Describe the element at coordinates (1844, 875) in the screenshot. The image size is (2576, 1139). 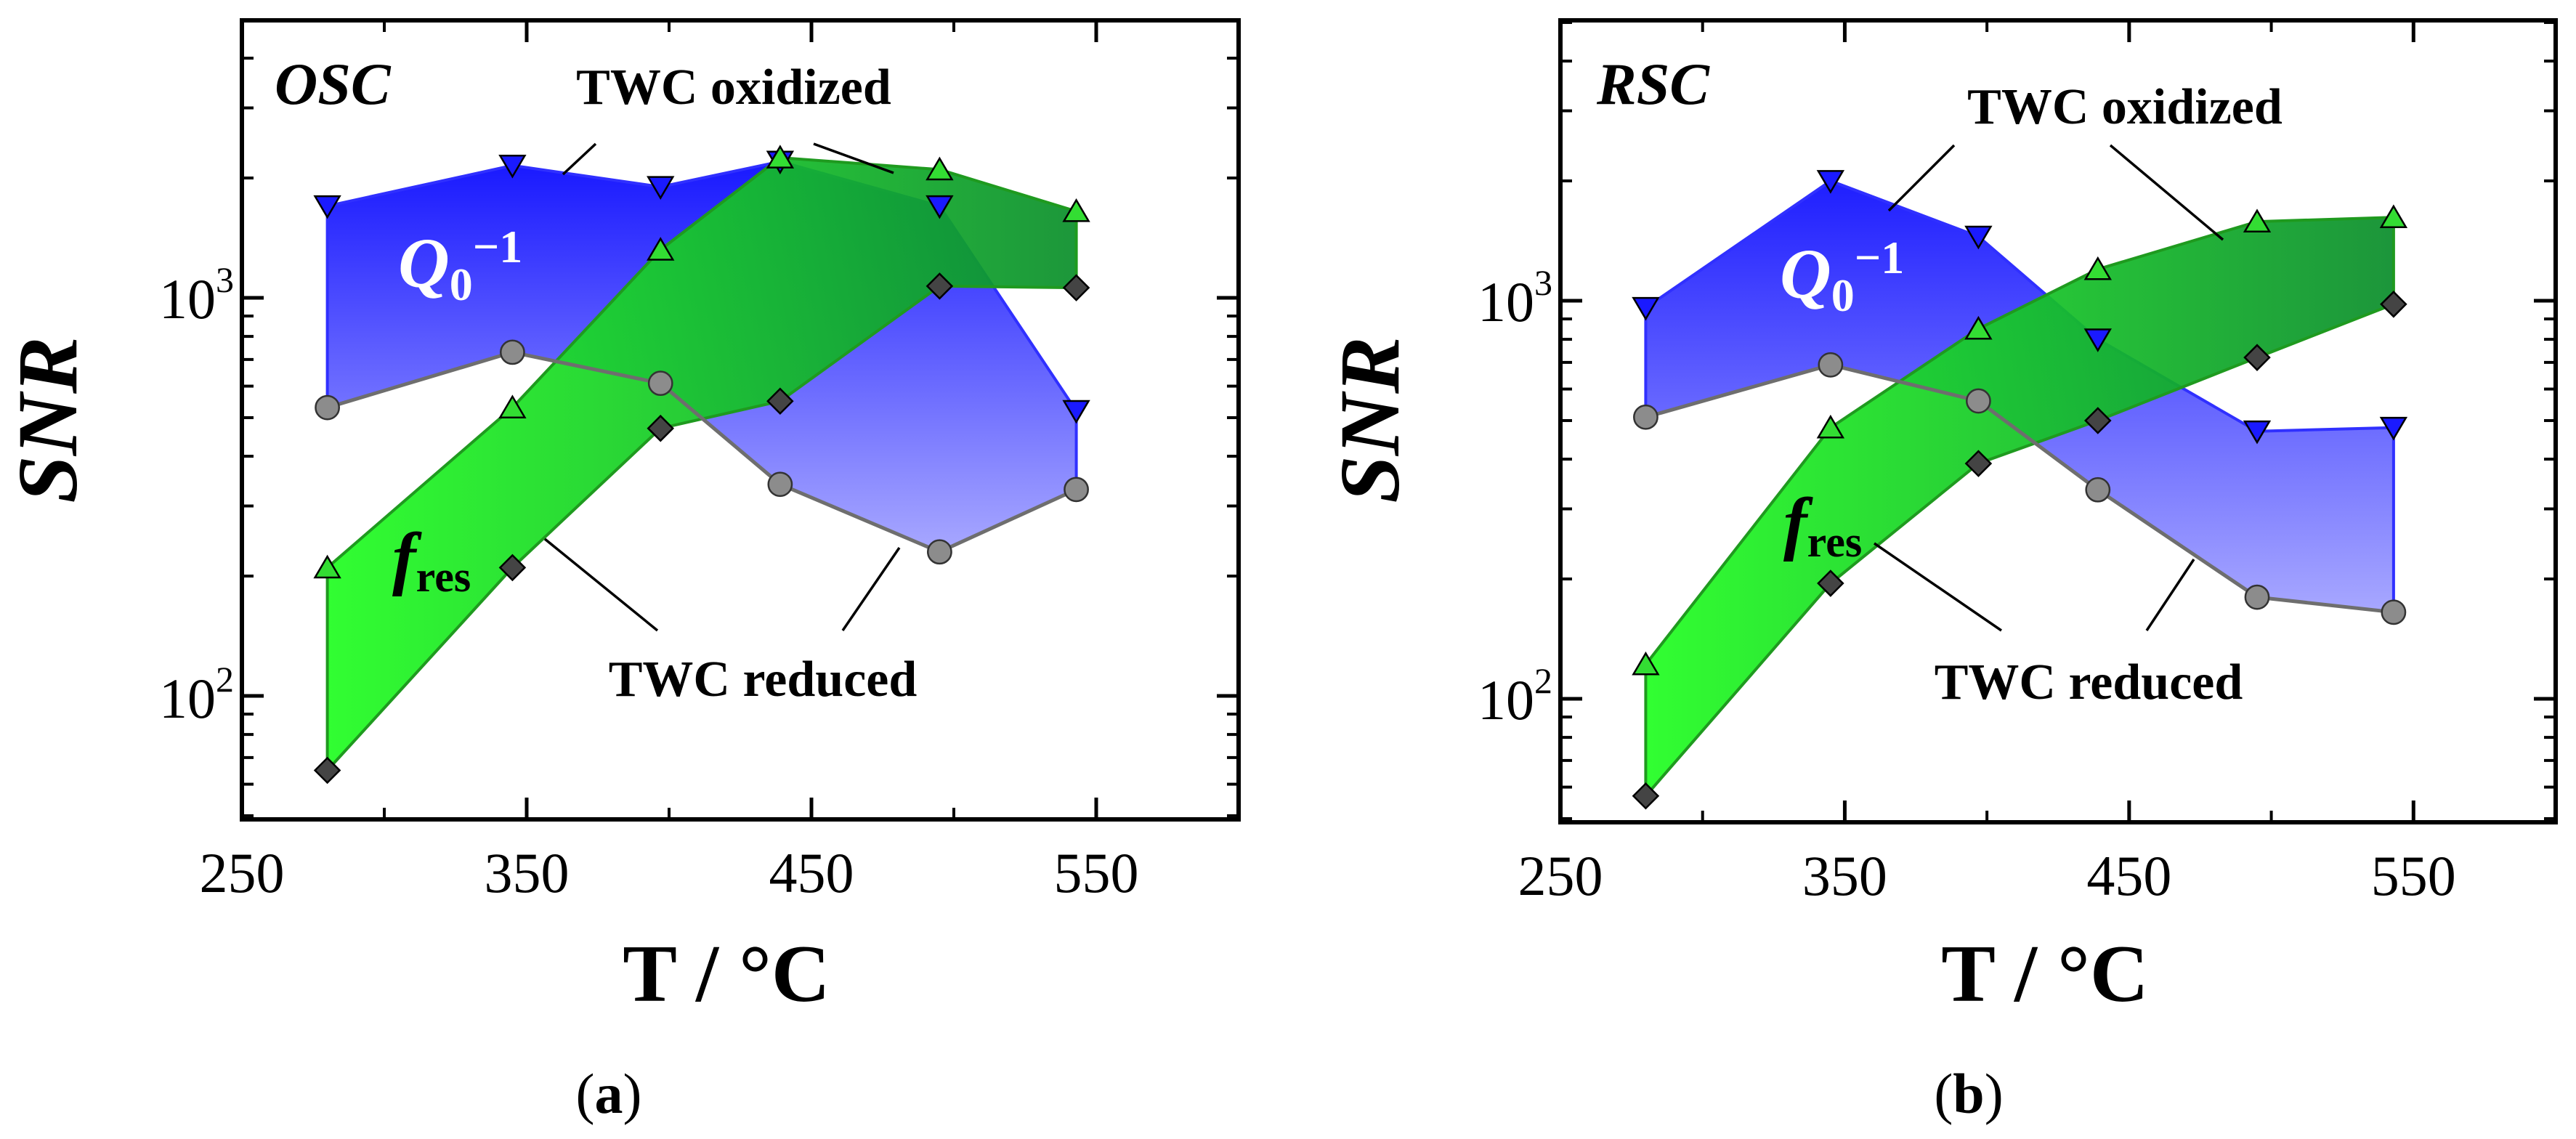
I see `x-tick-label: 350` at that location.